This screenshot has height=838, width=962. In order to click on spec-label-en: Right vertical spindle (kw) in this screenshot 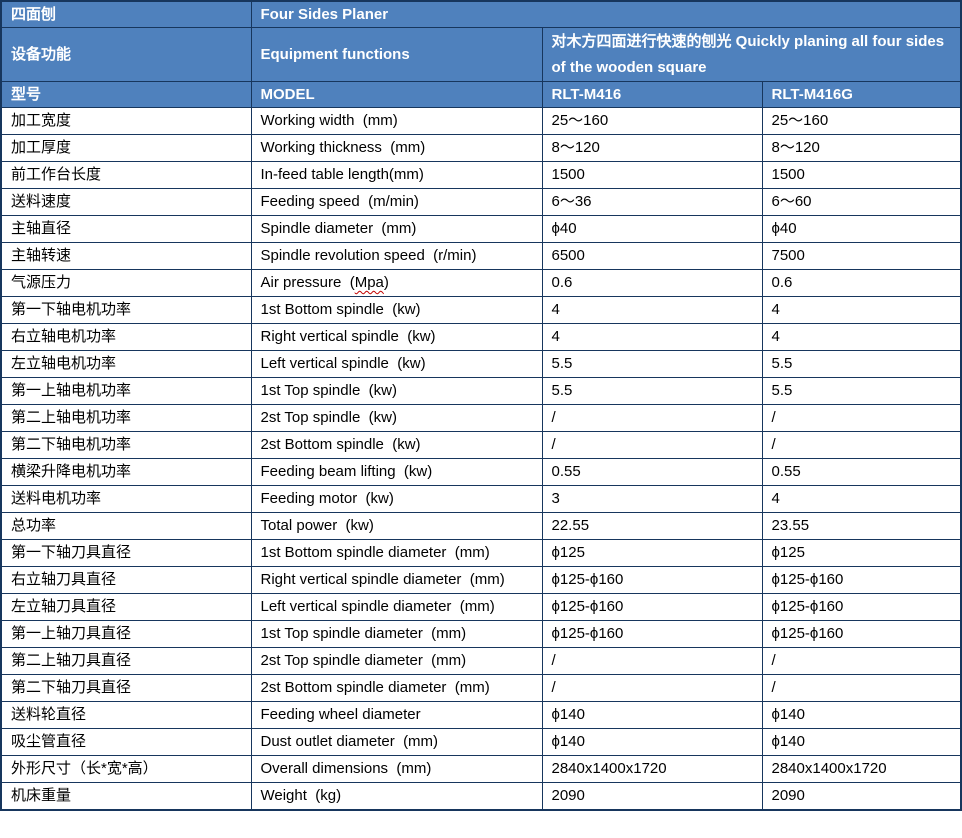, I will do `click(396, 337)`.